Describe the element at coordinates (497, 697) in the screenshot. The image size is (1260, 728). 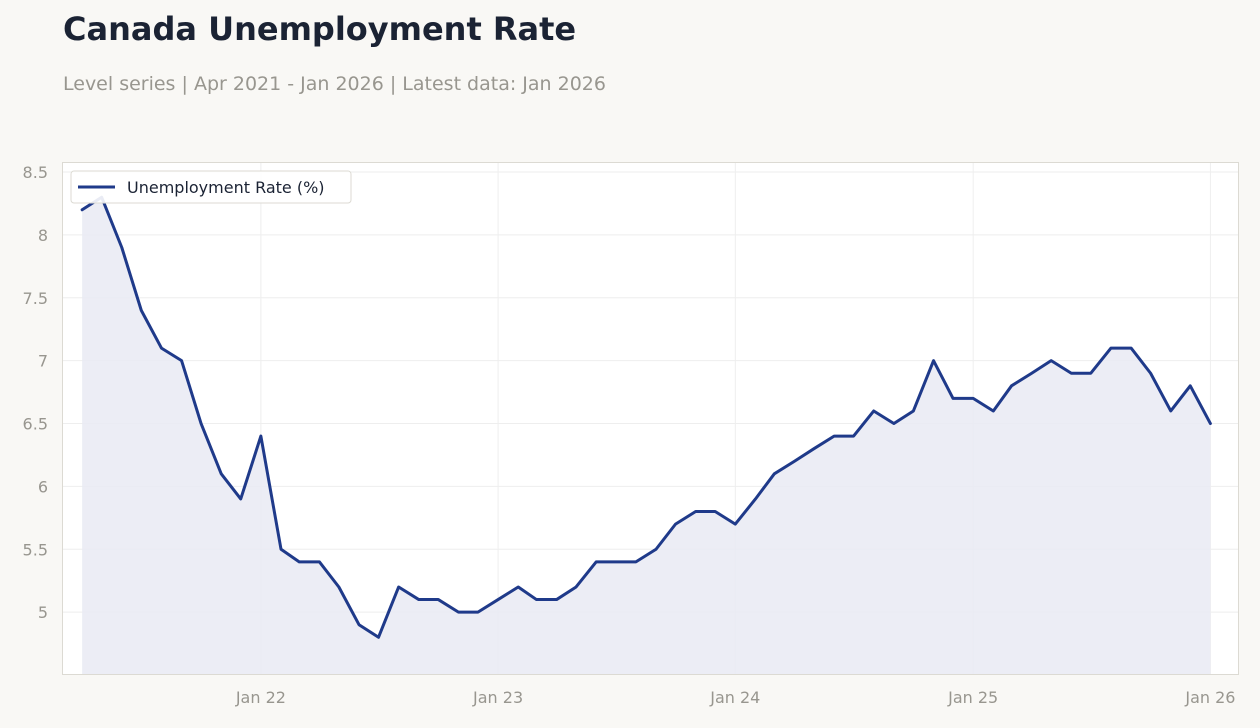
I see `x-tick-label: Jan 23` at that location.